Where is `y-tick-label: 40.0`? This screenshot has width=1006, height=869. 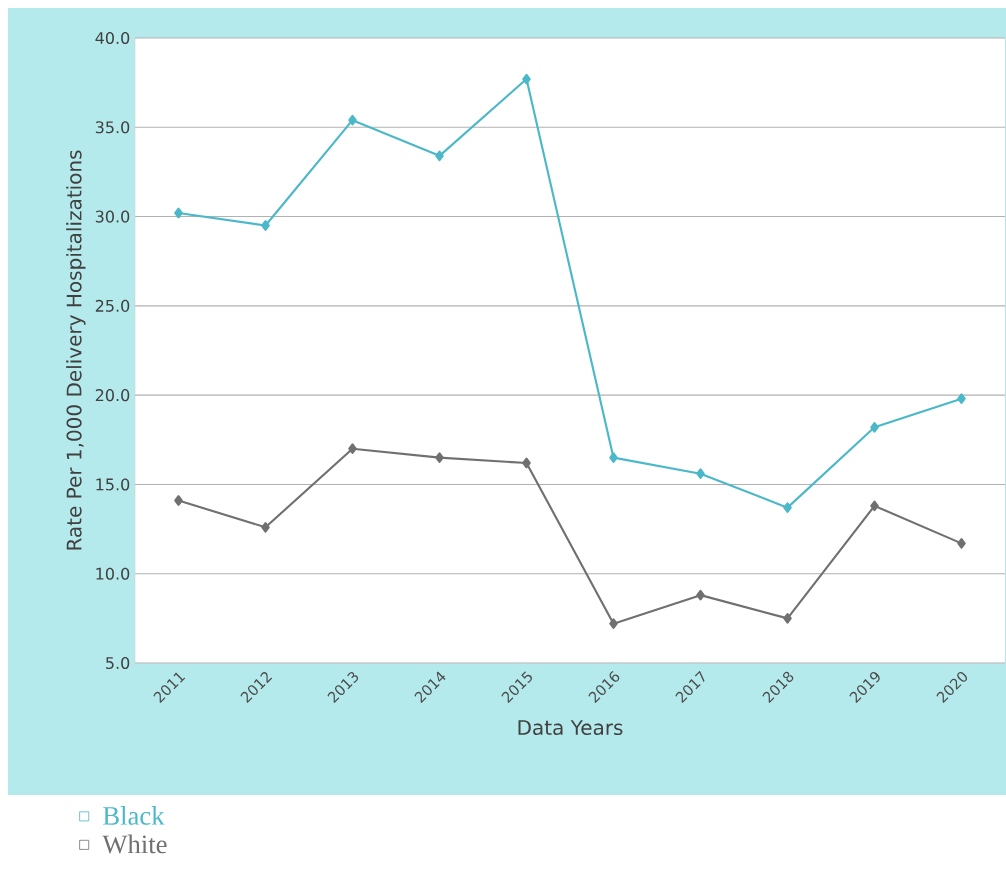 y-tick-label: 40.0 is located at coordinates (112, 38).